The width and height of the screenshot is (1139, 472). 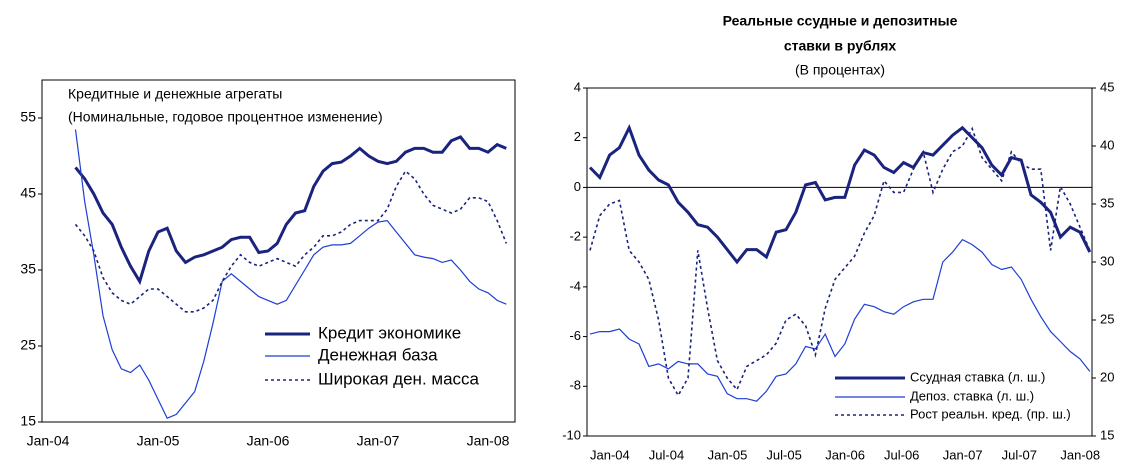 What do you see at coordinates (571, 434) in the screenshot?
I see `y-tick-label: -10` at bounding box center [571, 434].